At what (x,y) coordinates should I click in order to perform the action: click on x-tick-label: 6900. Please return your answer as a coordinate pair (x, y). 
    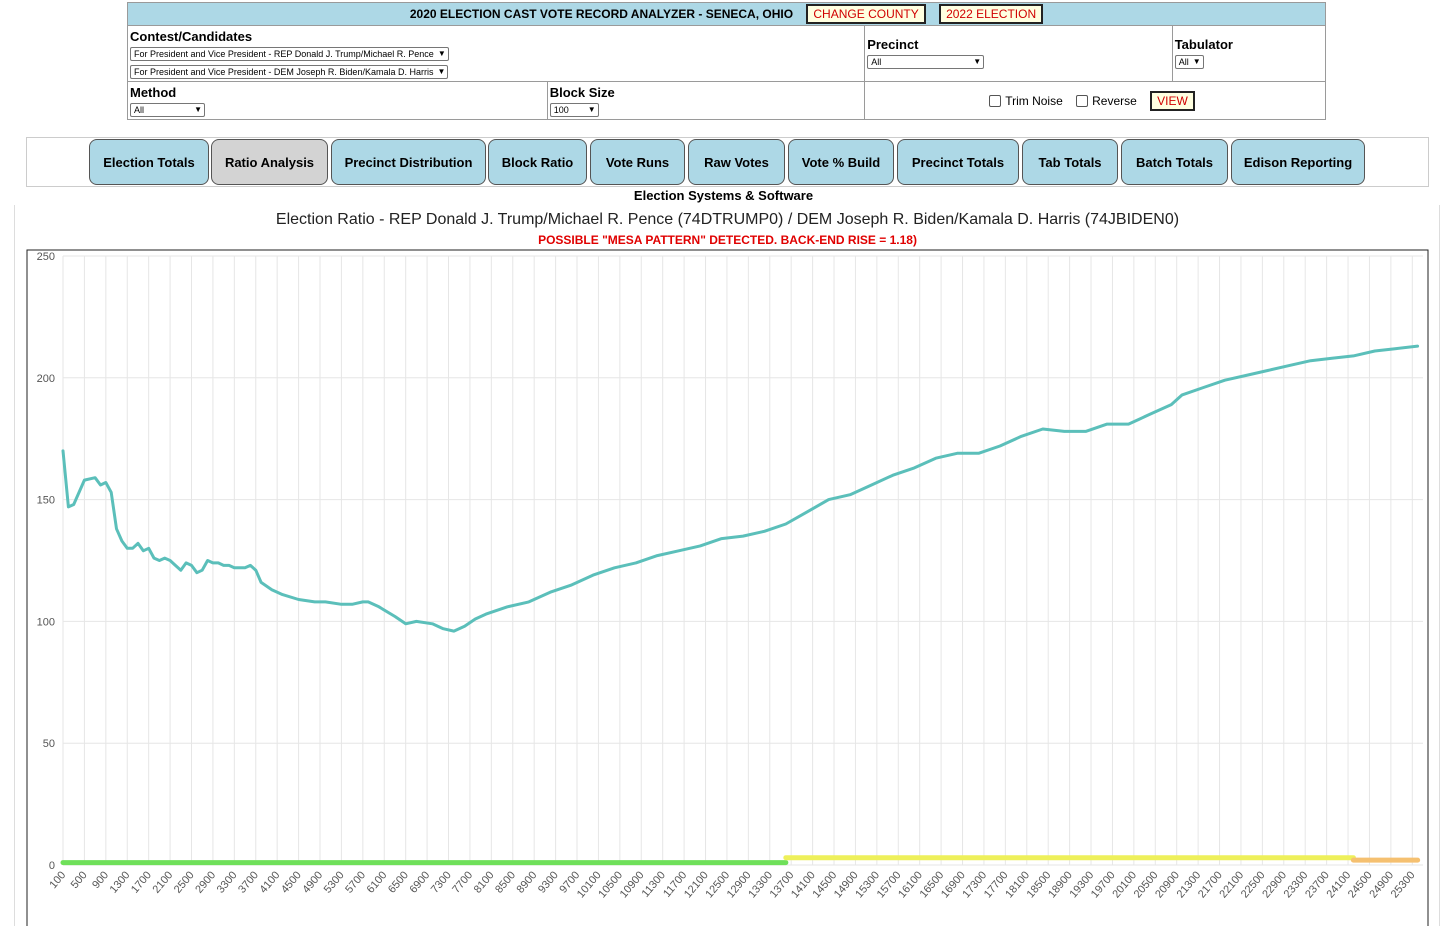
    Looking at the image, I should click on (419, 882).